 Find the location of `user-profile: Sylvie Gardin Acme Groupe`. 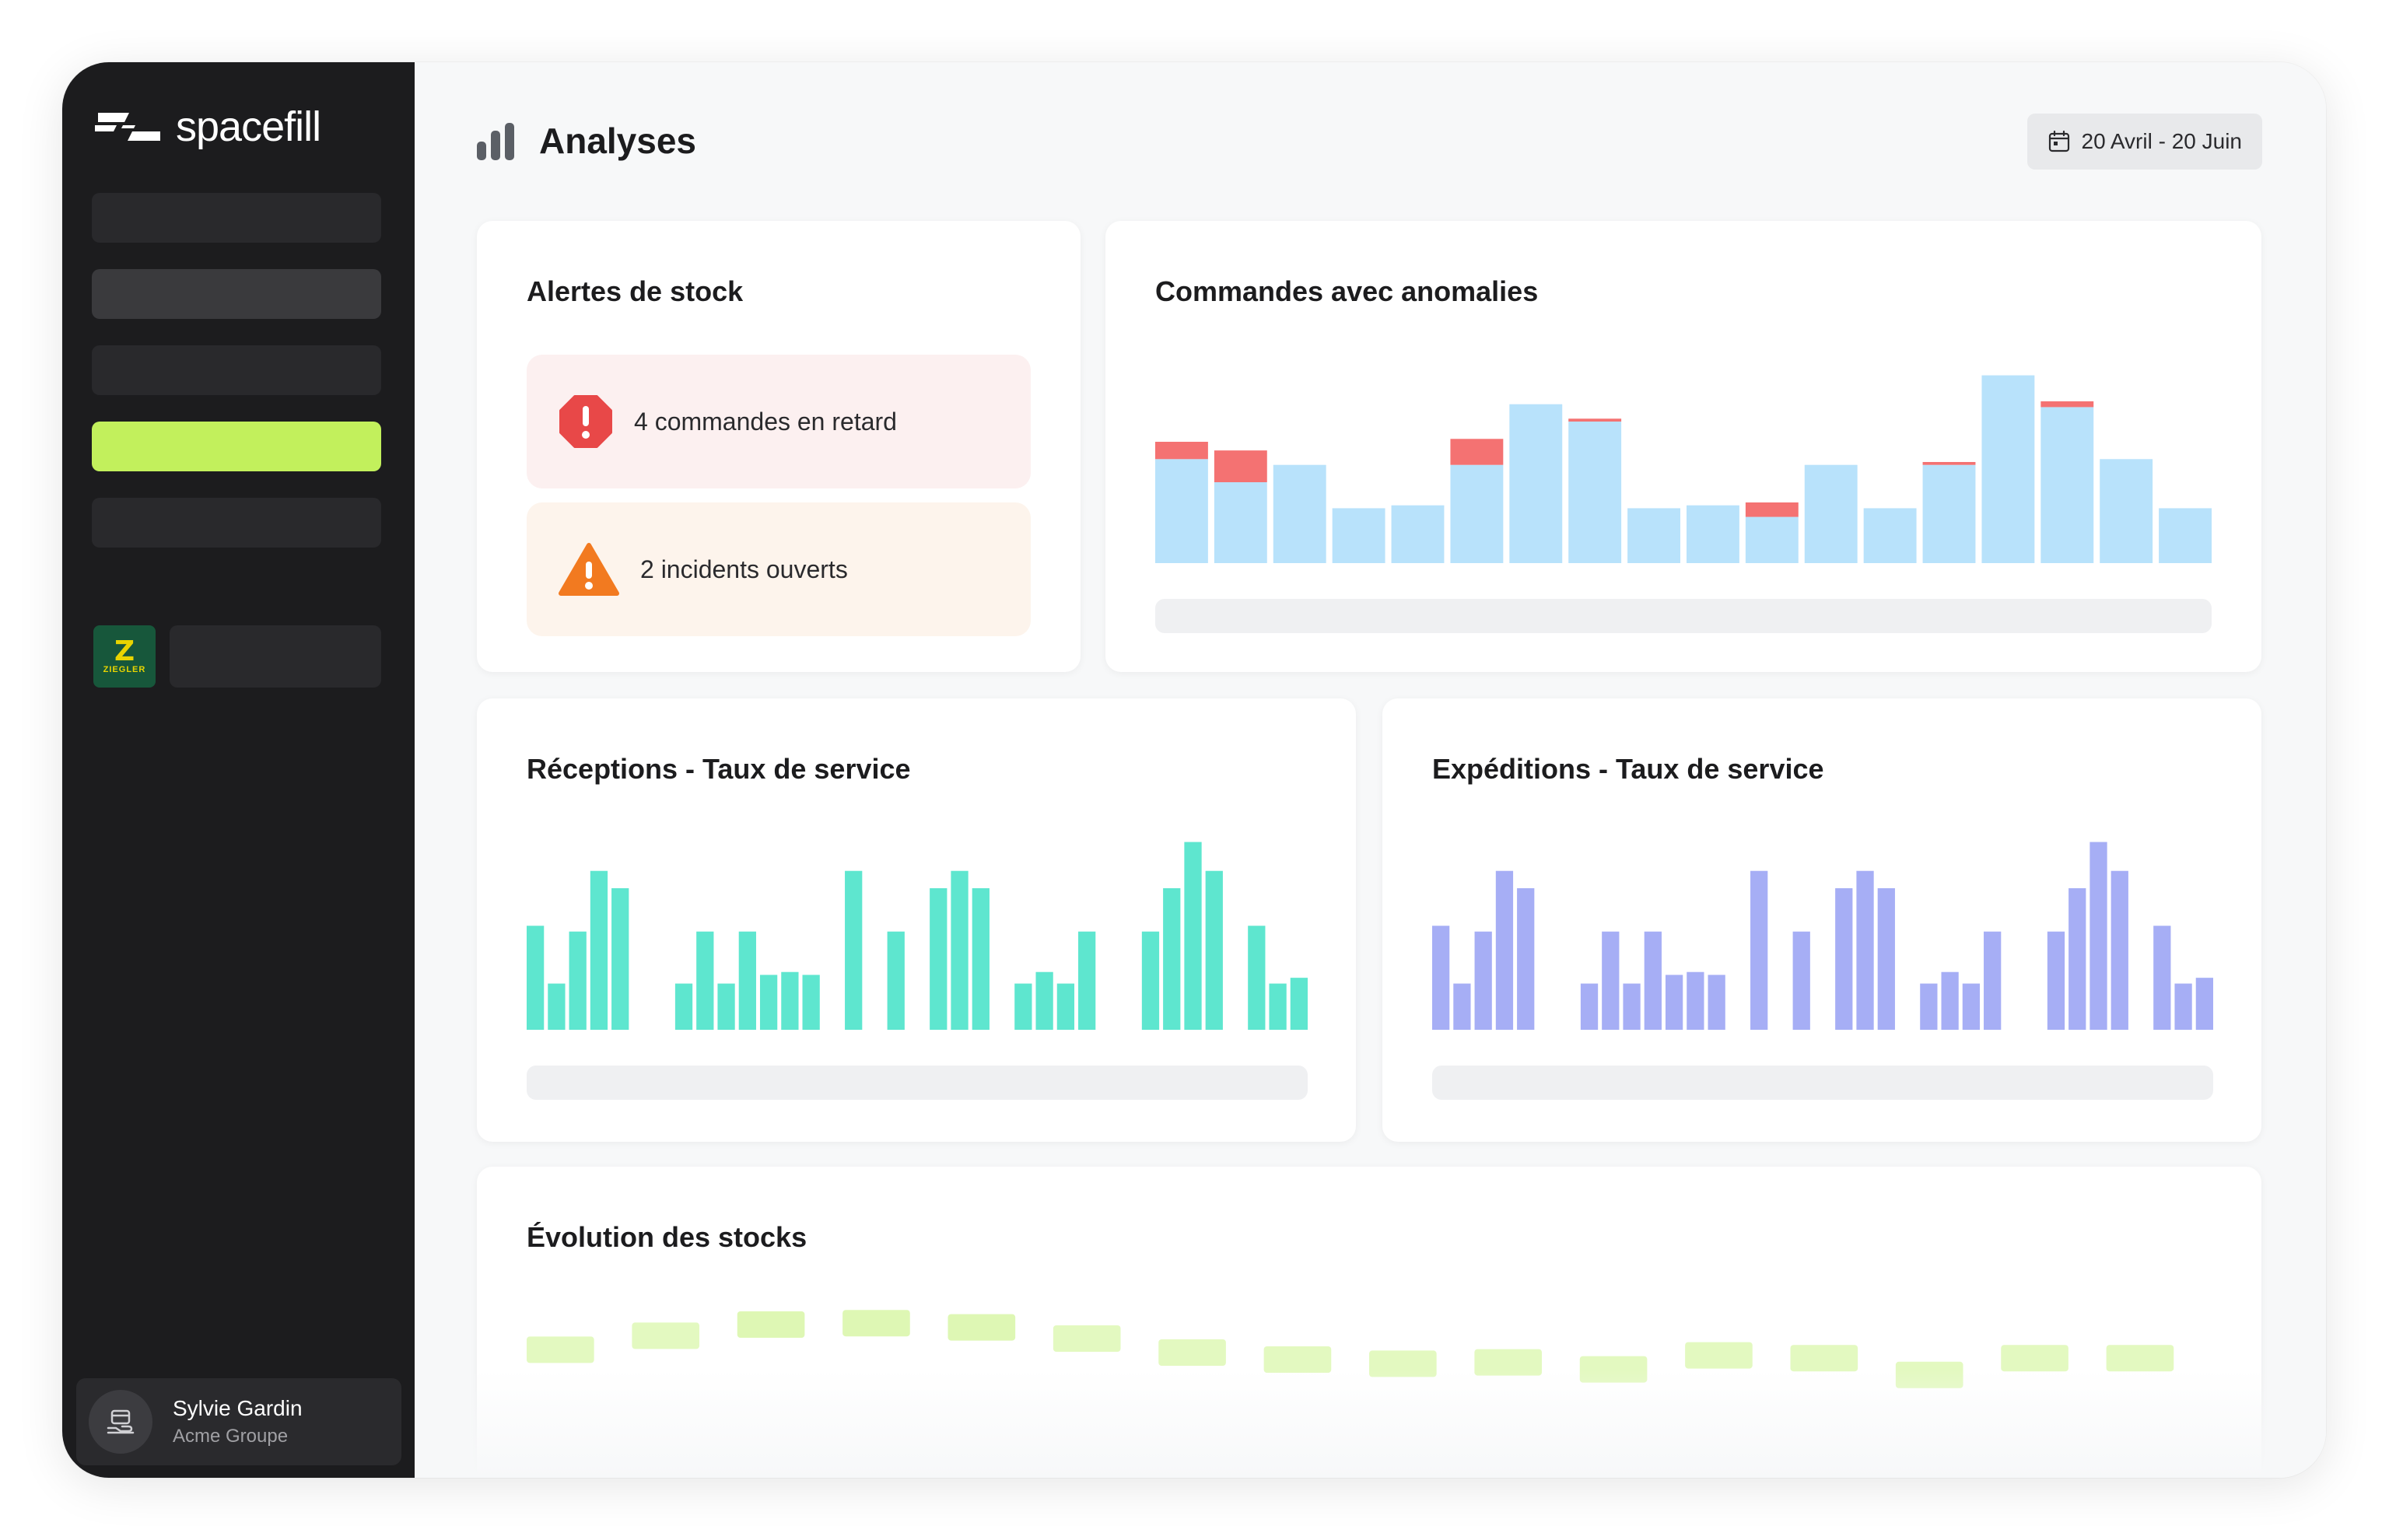

user-profile: Sylvie Gardin Acme Groupe is located at coordinates (239, 1422).